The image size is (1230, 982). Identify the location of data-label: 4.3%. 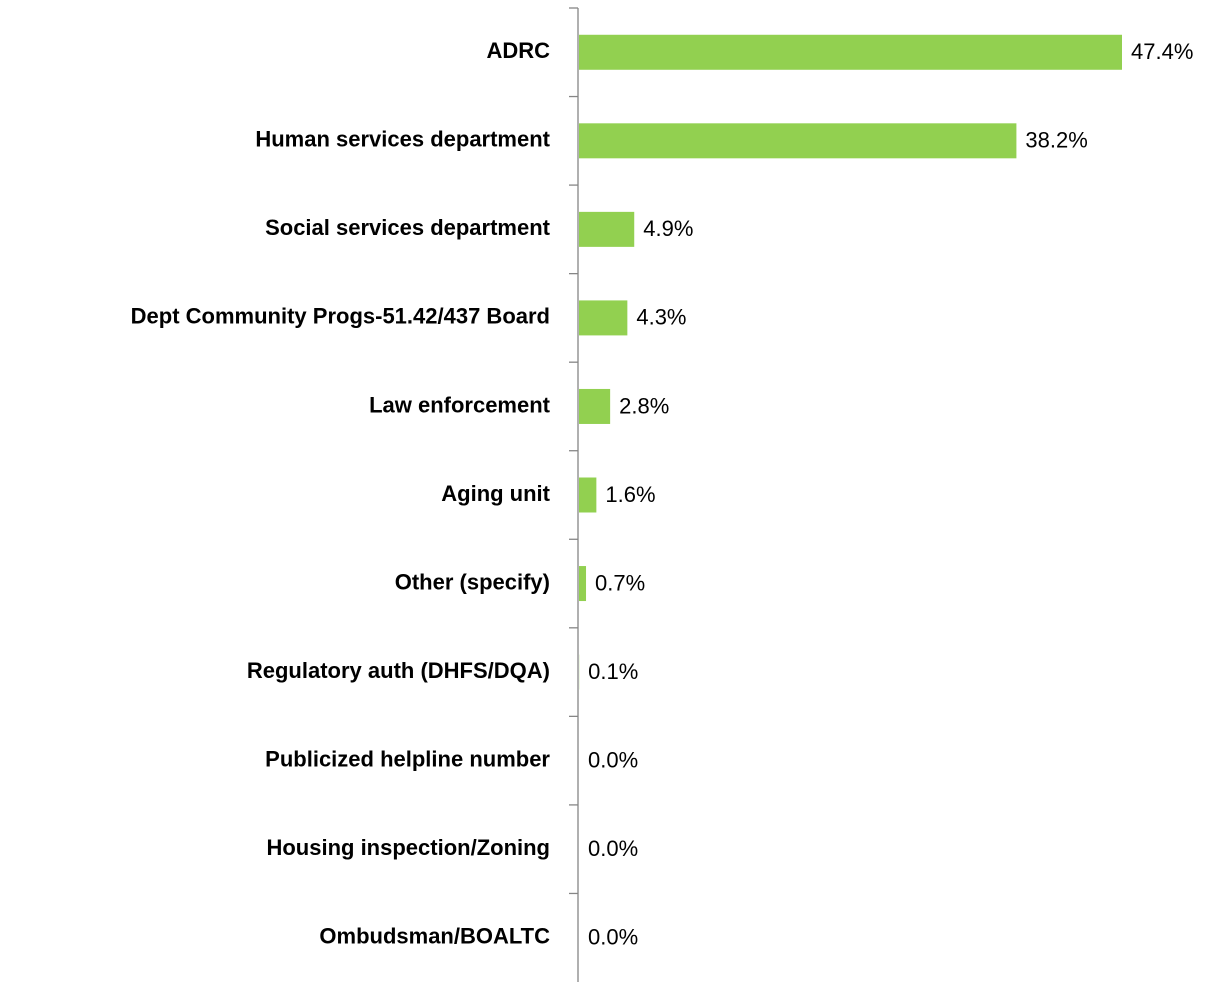
(661, 317).